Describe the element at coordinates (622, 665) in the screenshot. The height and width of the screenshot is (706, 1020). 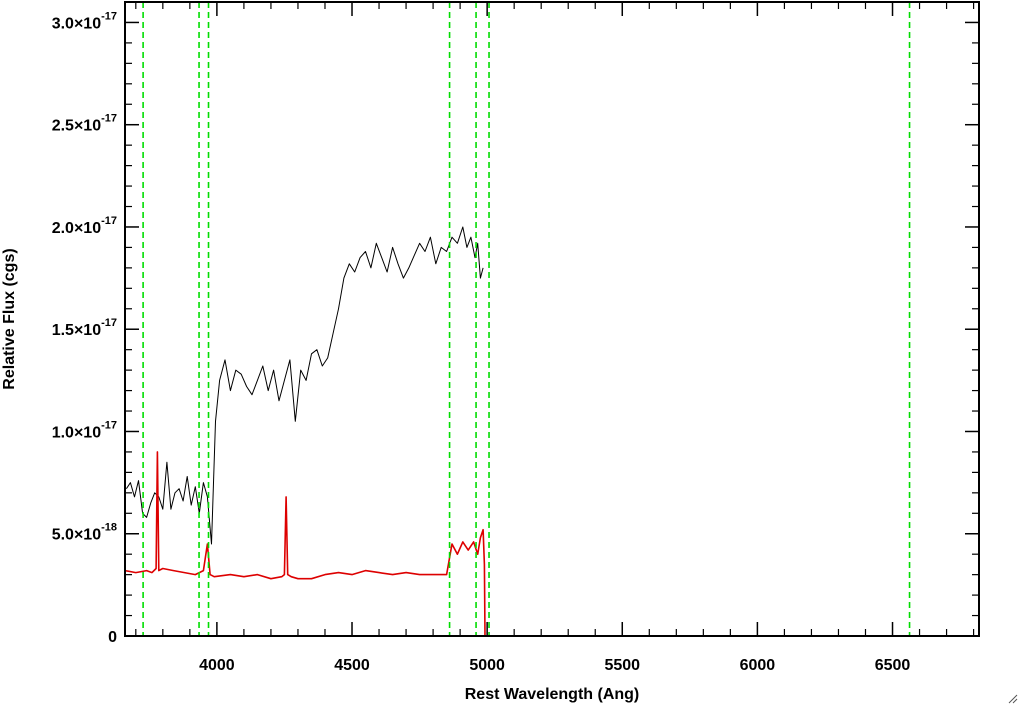
I see `x-tick-label: 5500` at that location.